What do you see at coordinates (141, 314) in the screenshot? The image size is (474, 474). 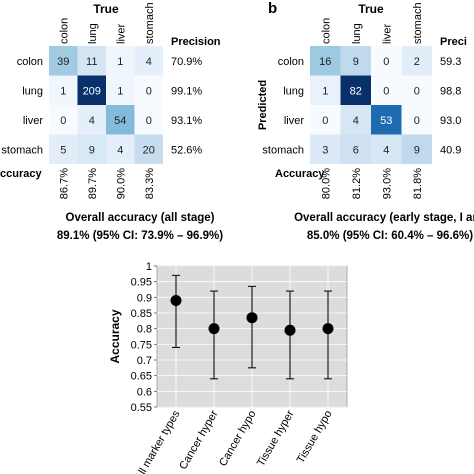 I see `y-tick-label: 0.85` at bounding box center [141, 314].